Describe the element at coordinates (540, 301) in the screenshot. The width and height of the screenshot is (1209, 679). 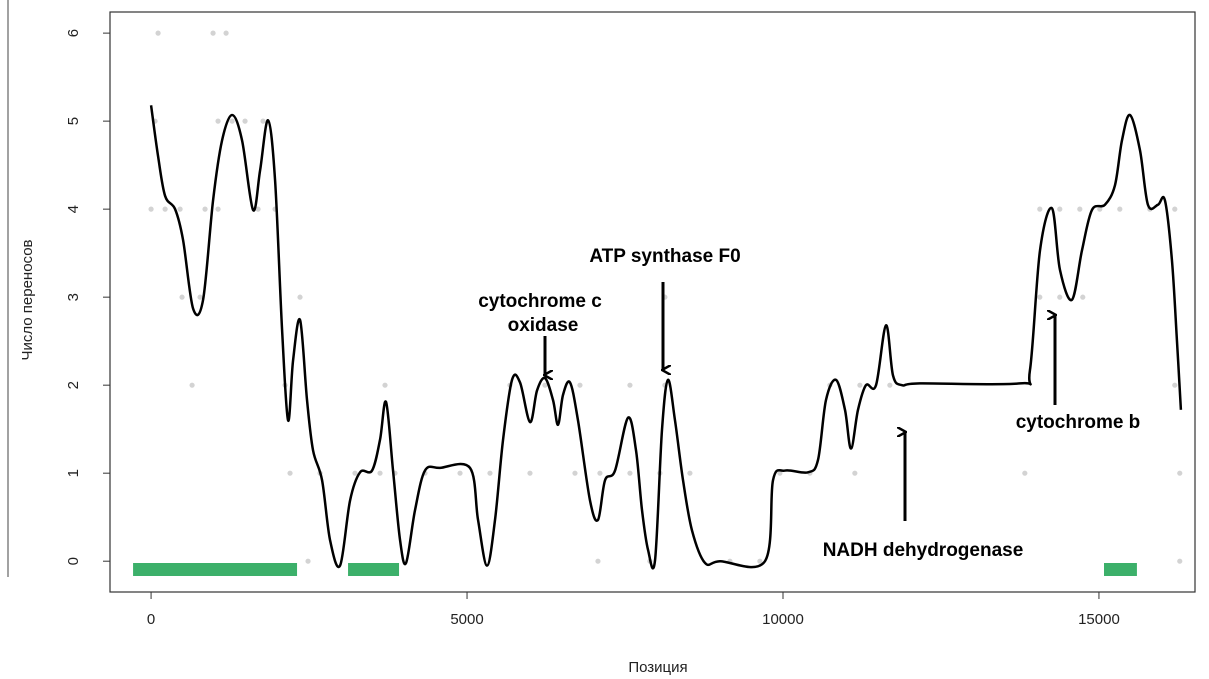
I see `annotation: cytochrome c` at that location.